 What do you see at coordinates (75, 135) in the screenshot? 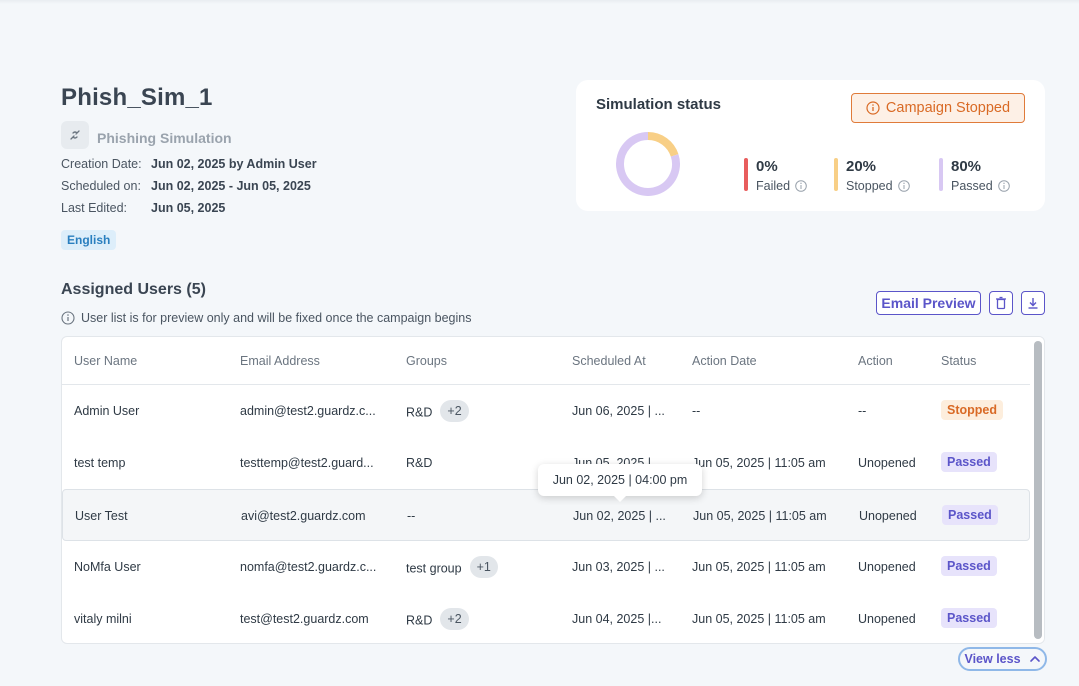
I see `link-icon` at bounding box center [75, 135].